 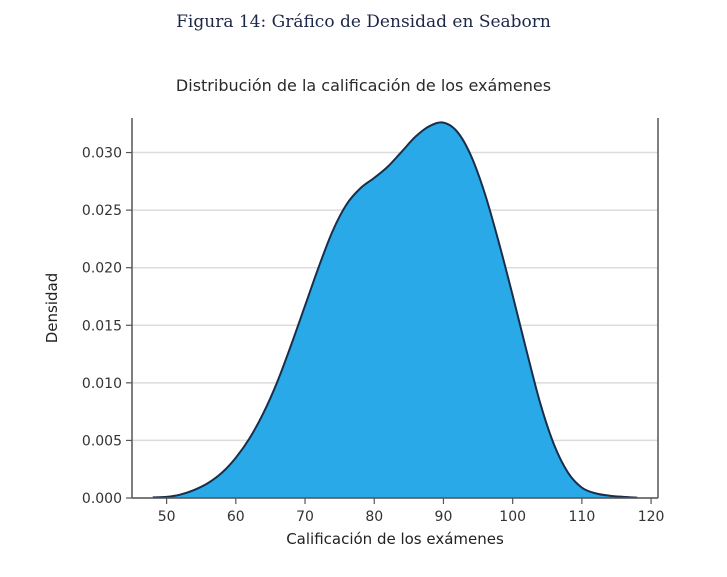 I want to click on x-tick-label: 70, so click(x=305, y=517).